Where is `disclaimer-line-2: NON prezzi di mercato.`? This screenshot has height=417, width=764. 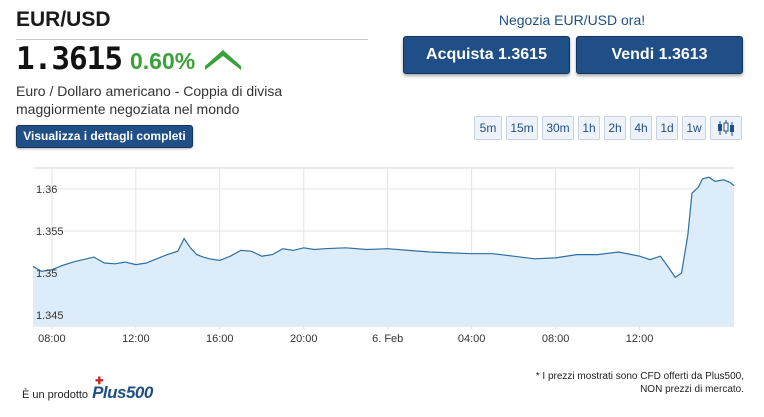
disclaimer-line-2: NON prezzi di mercato. is located at coordinates (692, 389).